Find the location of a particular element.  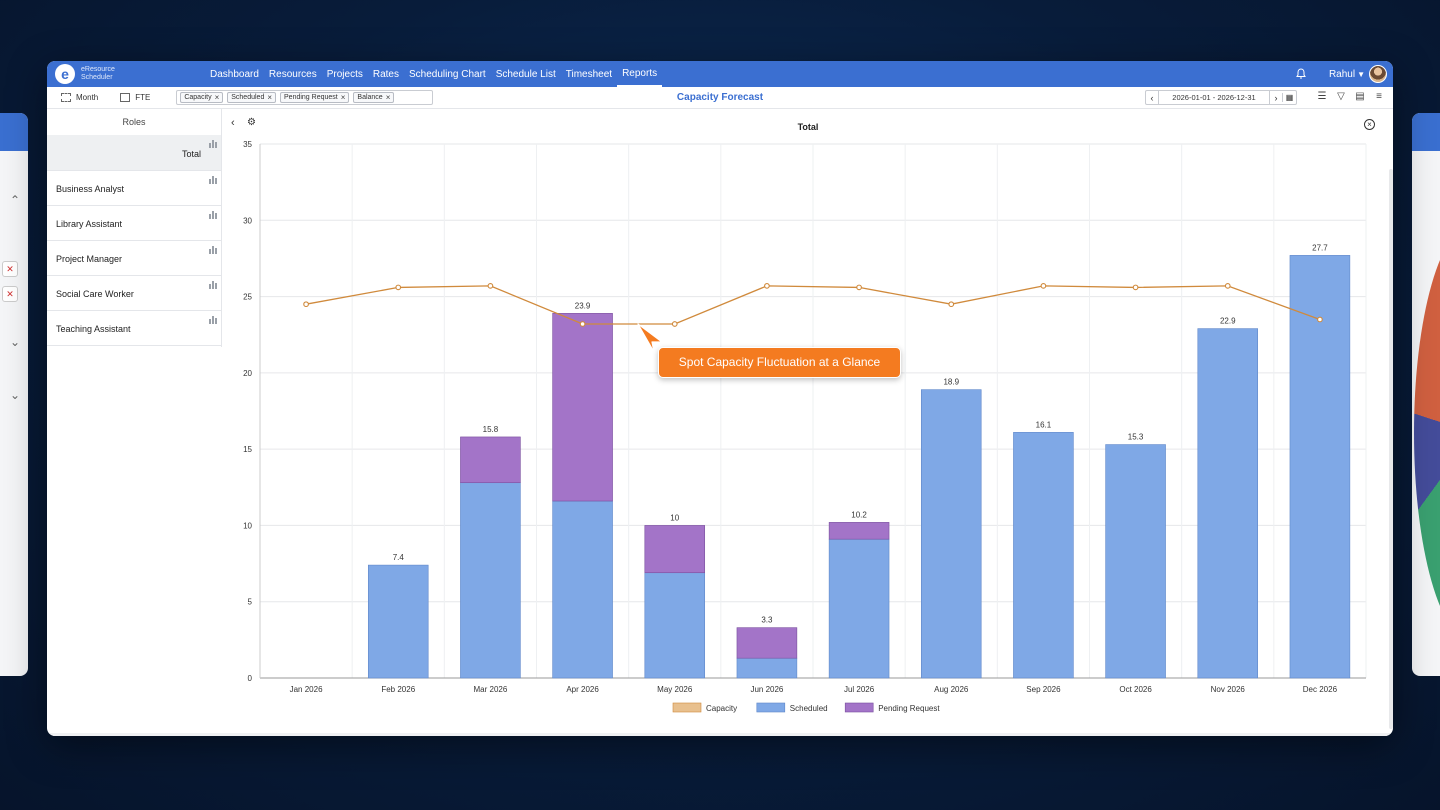

x-tick-label: Jul 2026 is located at coordinates (859, 689).